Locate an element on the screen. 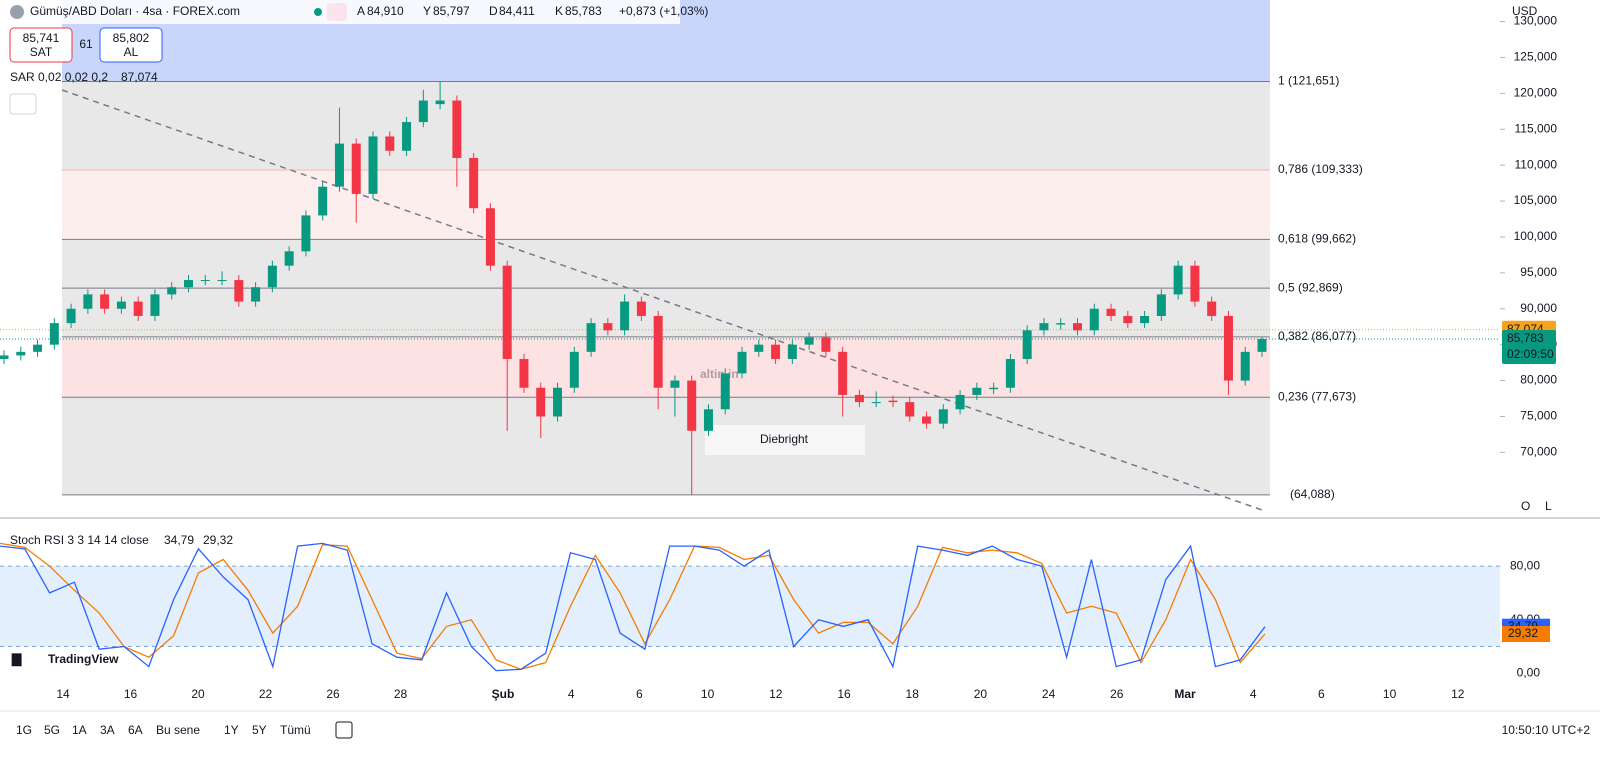 Image resolution: width=1600 pixels, height=759 pixels. clock: 10:50:10 UTC+2 is located at coordinates (1546, 730).